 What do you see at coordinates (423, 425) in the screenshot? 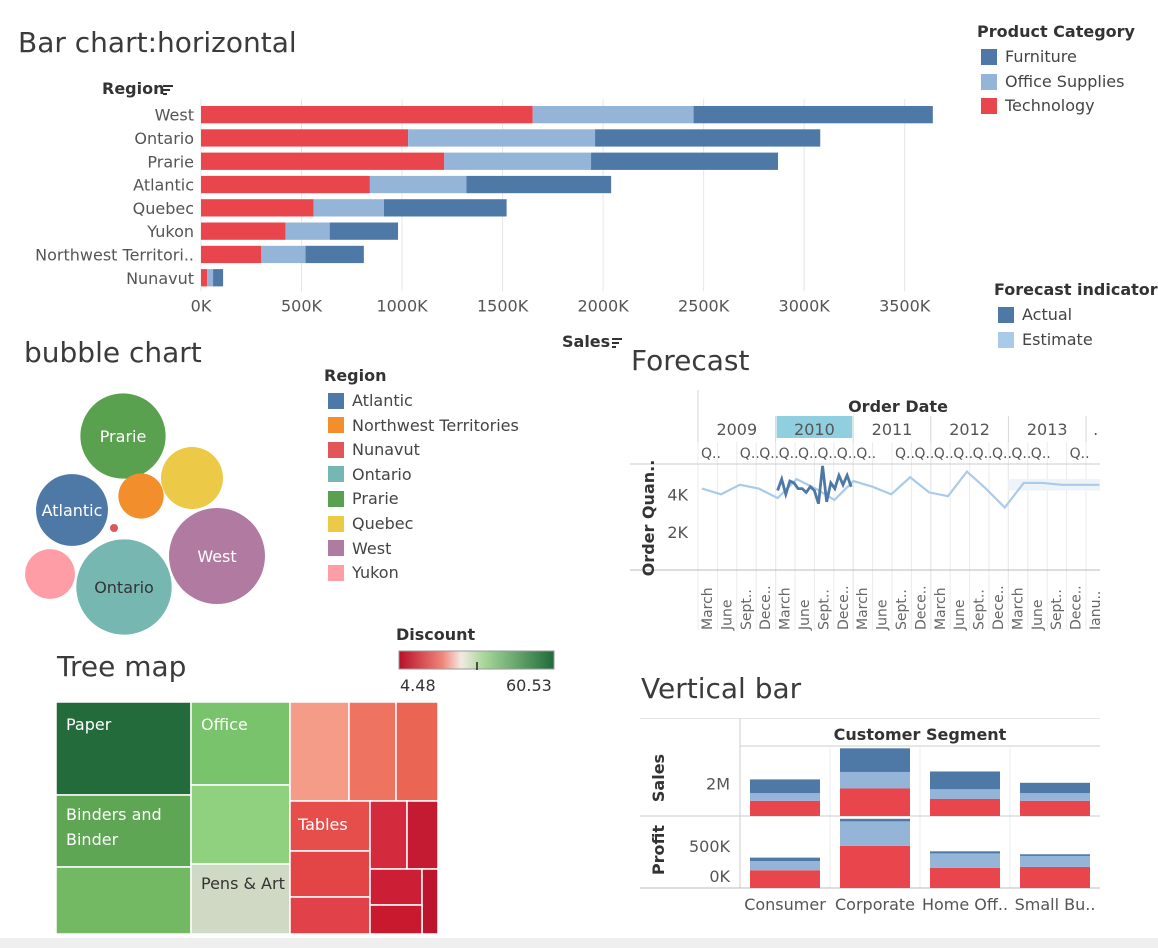
I see `legend-item-region: Northwest Territories` at bounding box center [423, 425].